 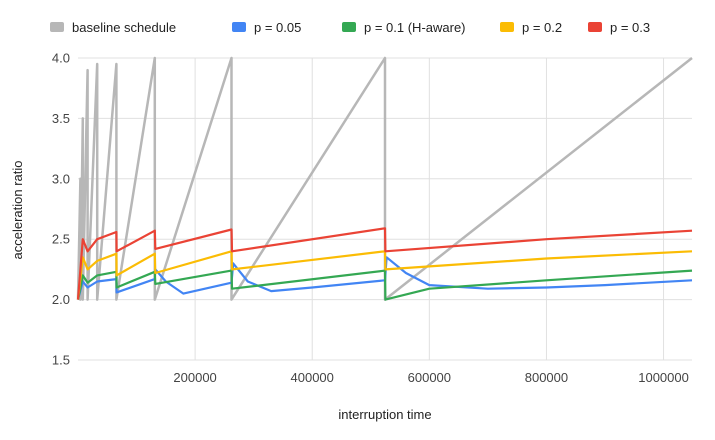 I want to click on legend-label: p = 0.3, so click(x=630, y=27).